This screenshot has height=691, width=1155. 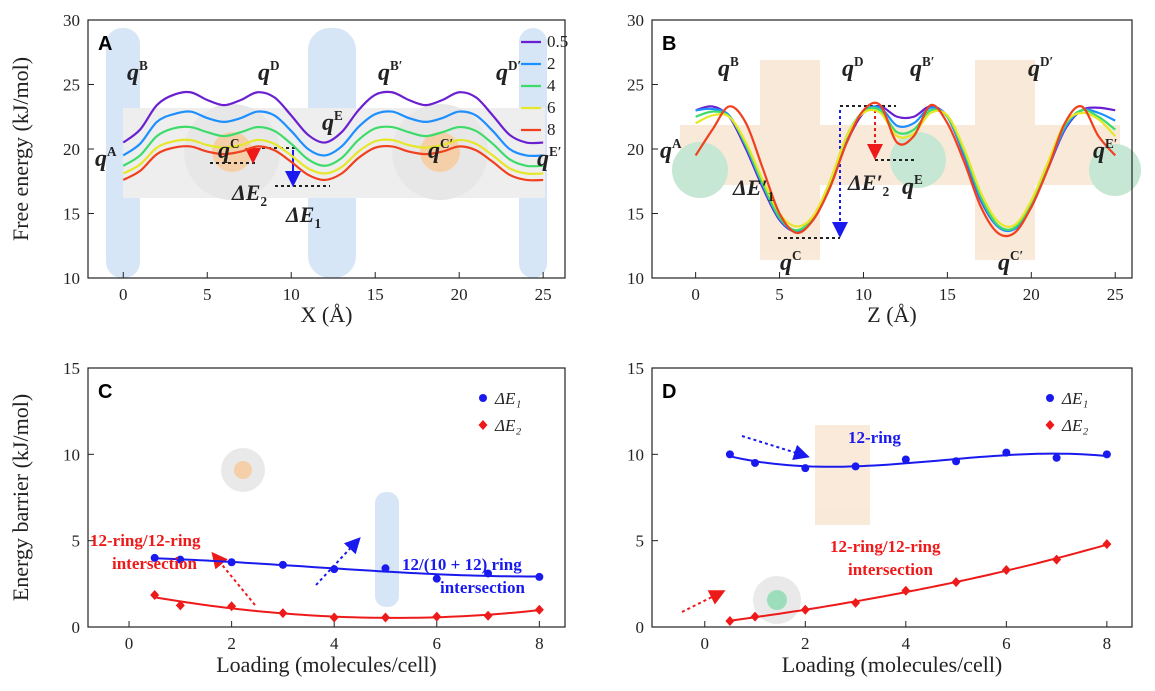 I want to click on annotation-text: 12/(10 + 12) ring, so click(x=462, y=564).